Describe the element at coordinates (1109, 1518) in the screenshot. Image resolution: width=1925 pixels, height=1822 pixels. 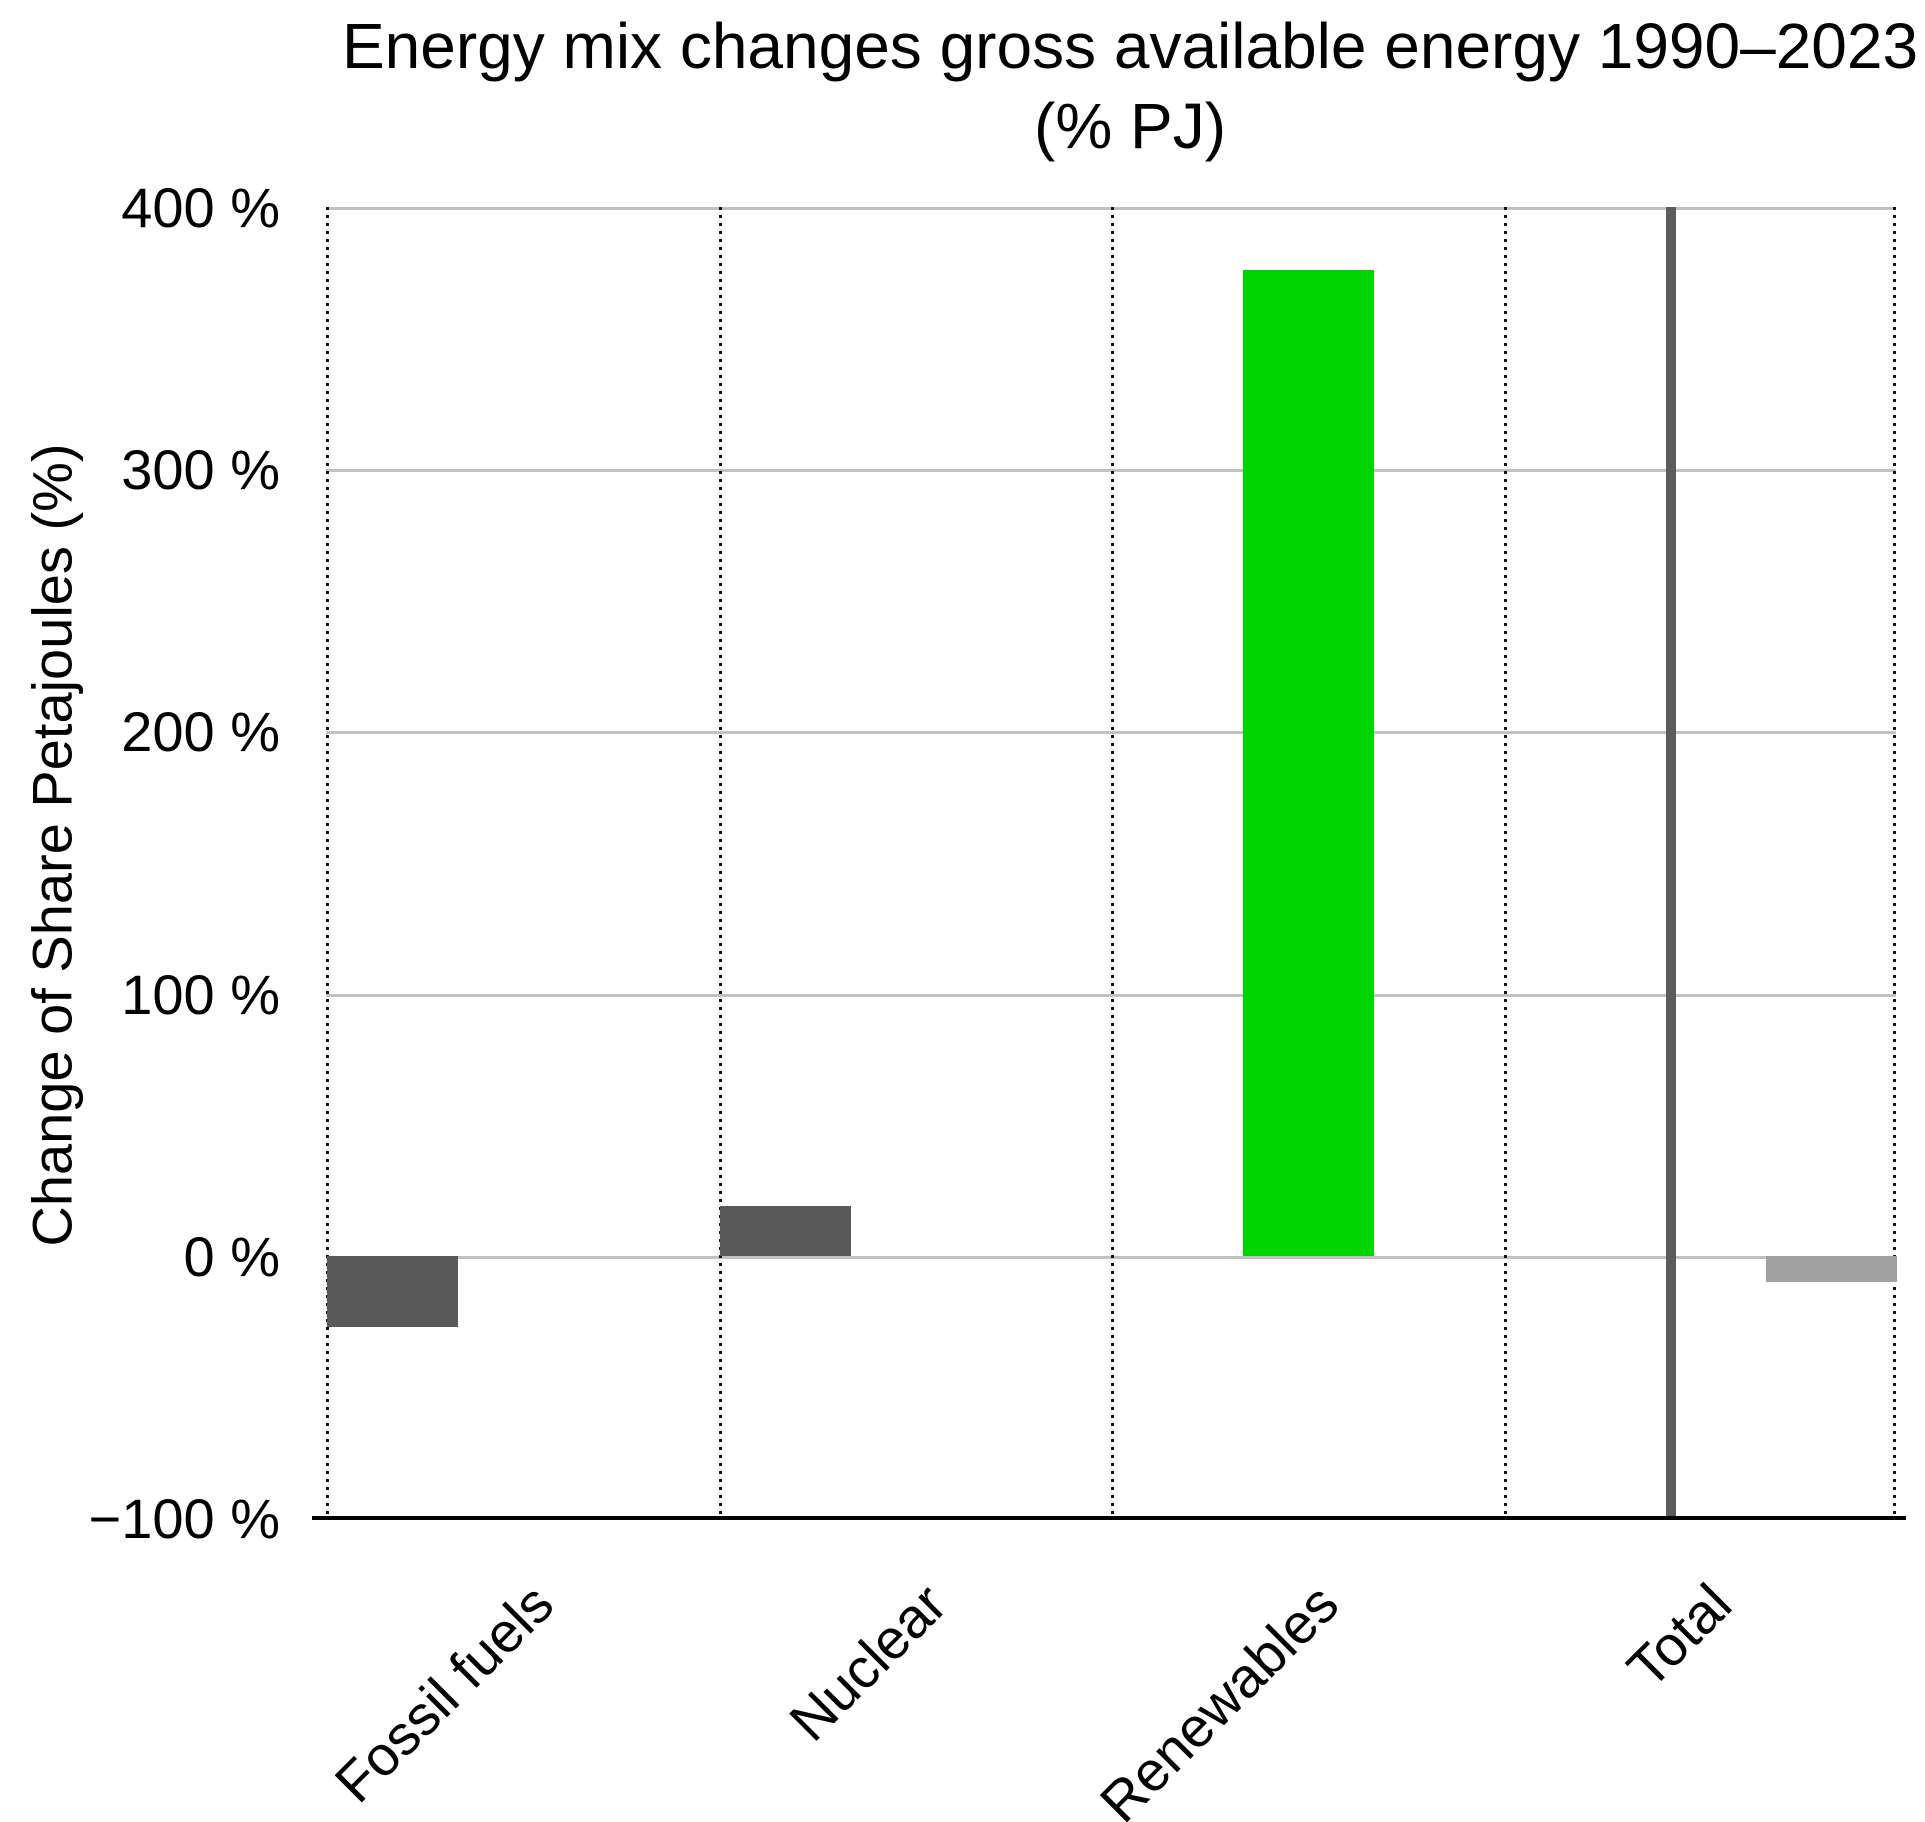
I see `x-axis-line` at that location.